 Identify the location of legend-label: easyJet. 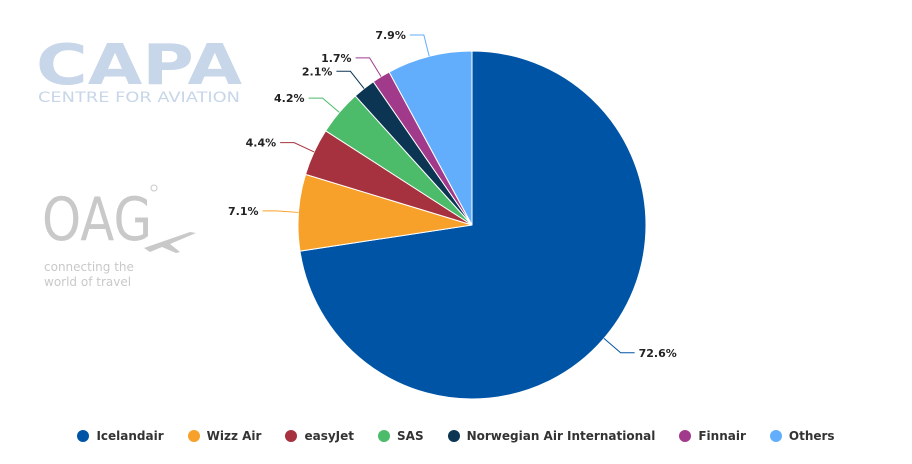
(329, 436).